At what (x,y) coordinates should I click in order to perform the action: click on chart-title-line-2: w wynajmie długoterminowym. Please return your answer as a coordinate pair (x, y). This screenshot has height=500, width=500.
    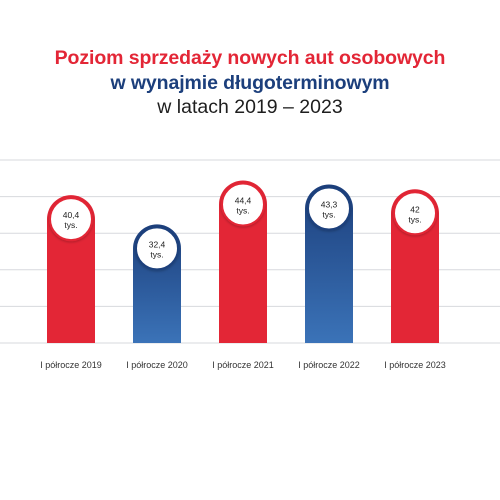
    Looking at the image, I should click on (250, 83).